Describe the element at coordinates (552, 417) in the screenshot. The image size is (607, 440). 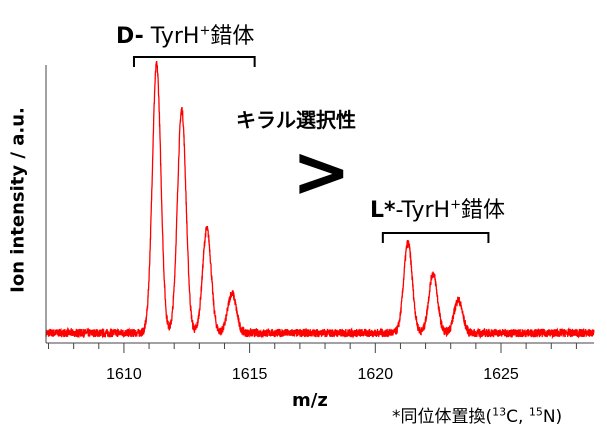
I see `footnote-post: N)` at that location.